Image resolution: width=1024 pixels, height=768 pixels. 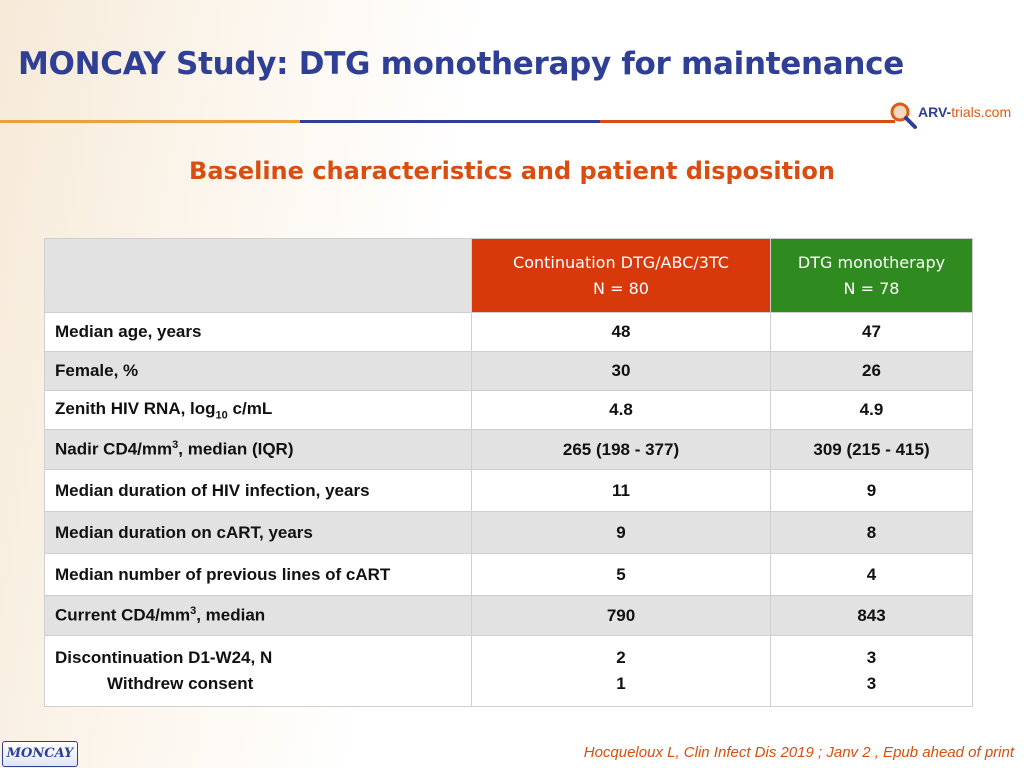 I want to click on row-label: Female, %, so click(x=258, y=371).